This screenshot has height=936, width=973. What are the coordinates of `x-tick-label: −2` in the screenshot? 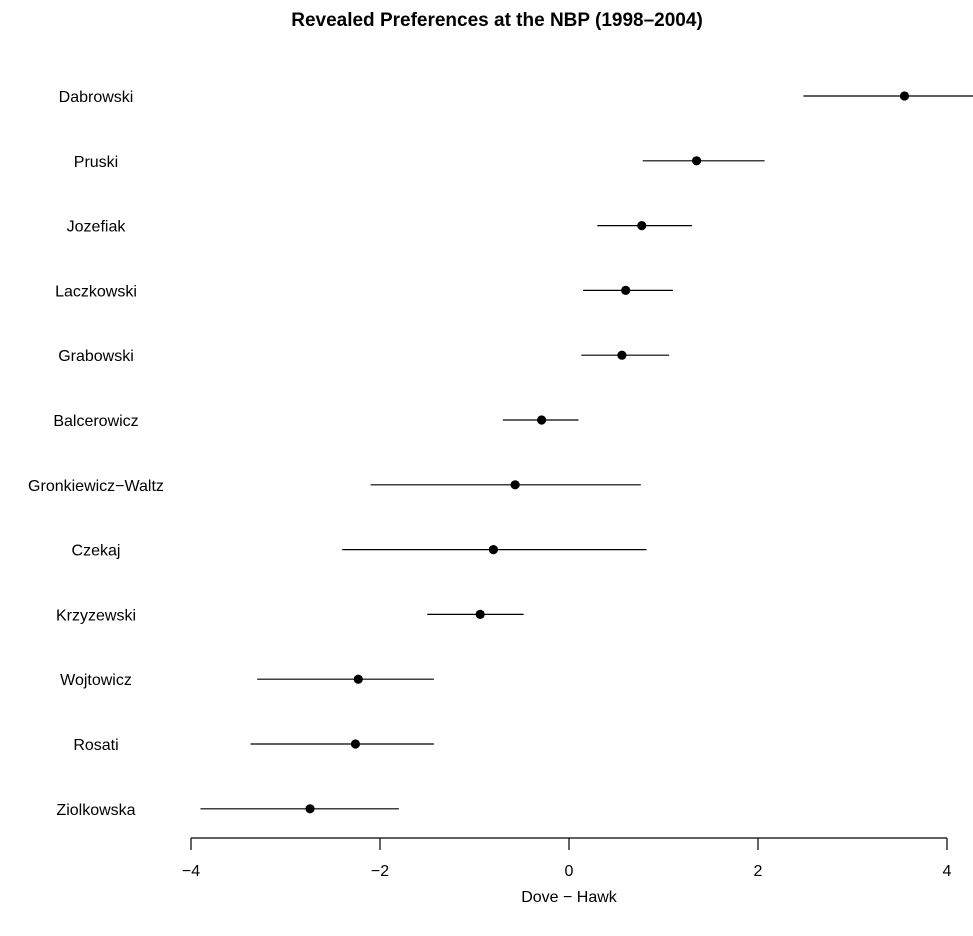 It's located at (380, 871).